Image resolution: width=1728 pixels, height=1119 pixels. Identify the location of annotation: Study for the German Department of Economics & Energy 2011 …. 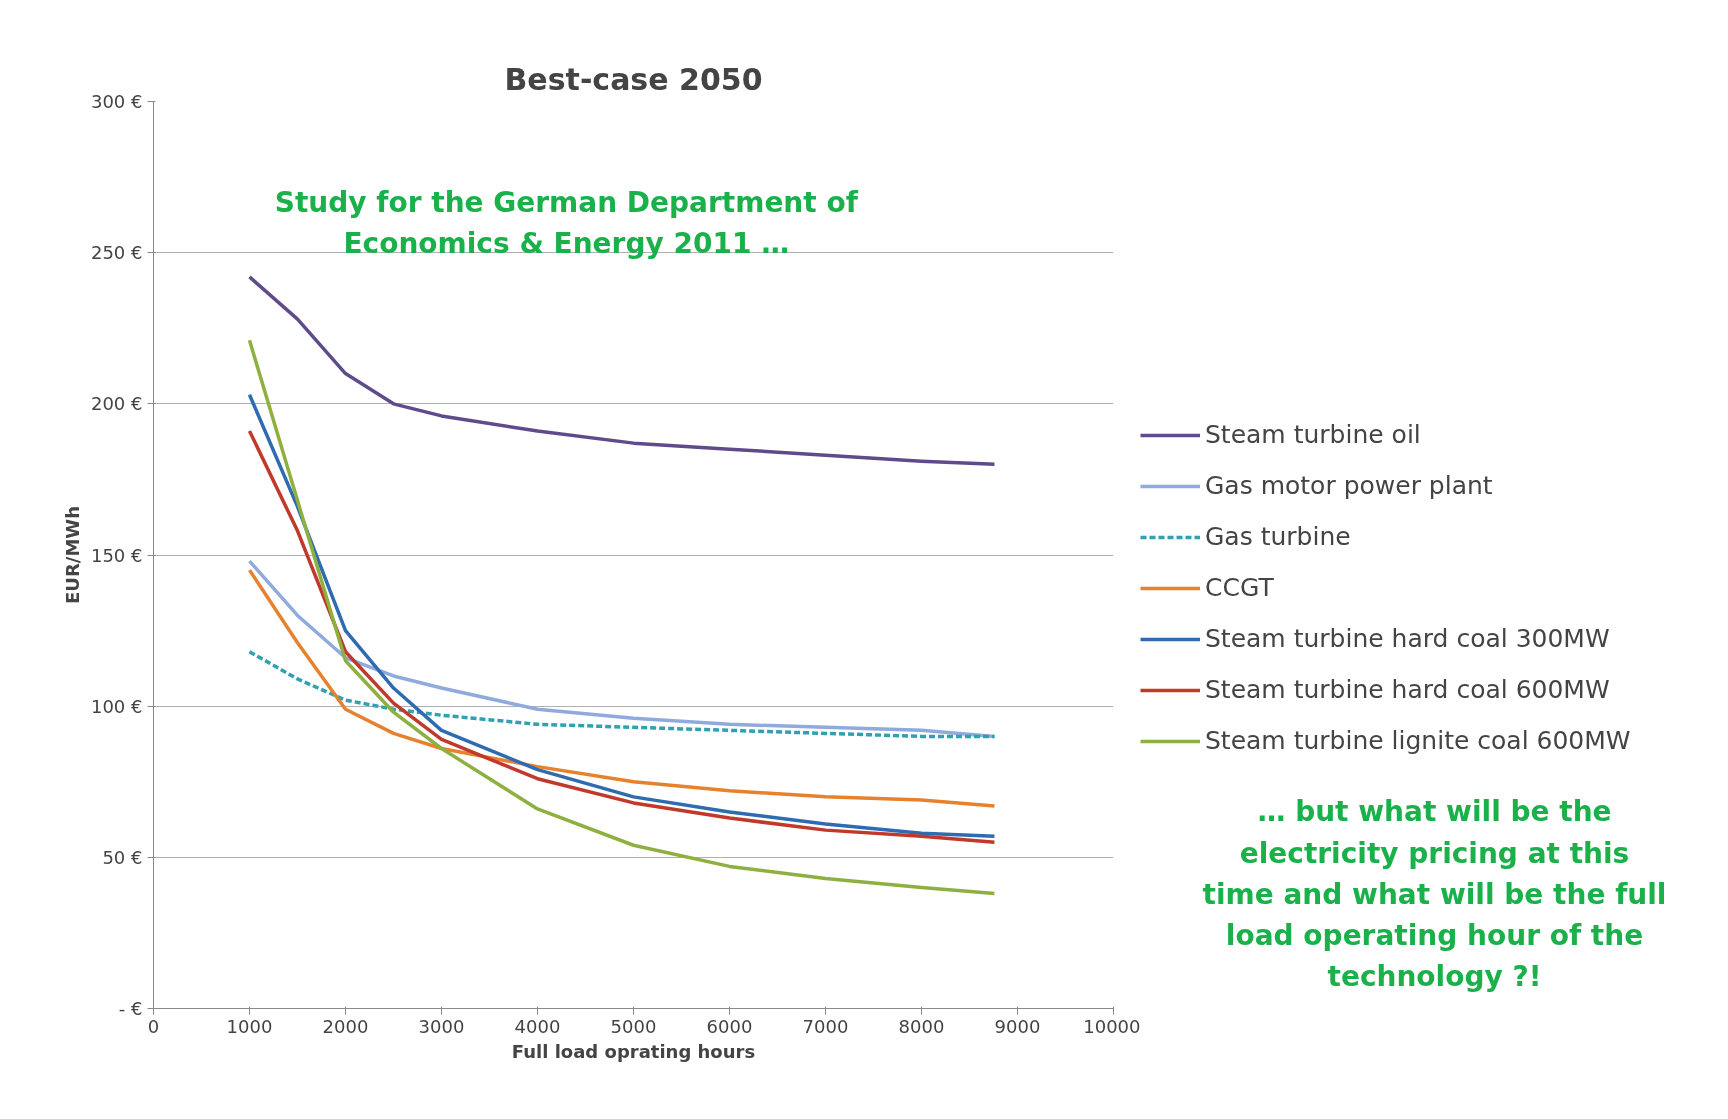
(566, 223).